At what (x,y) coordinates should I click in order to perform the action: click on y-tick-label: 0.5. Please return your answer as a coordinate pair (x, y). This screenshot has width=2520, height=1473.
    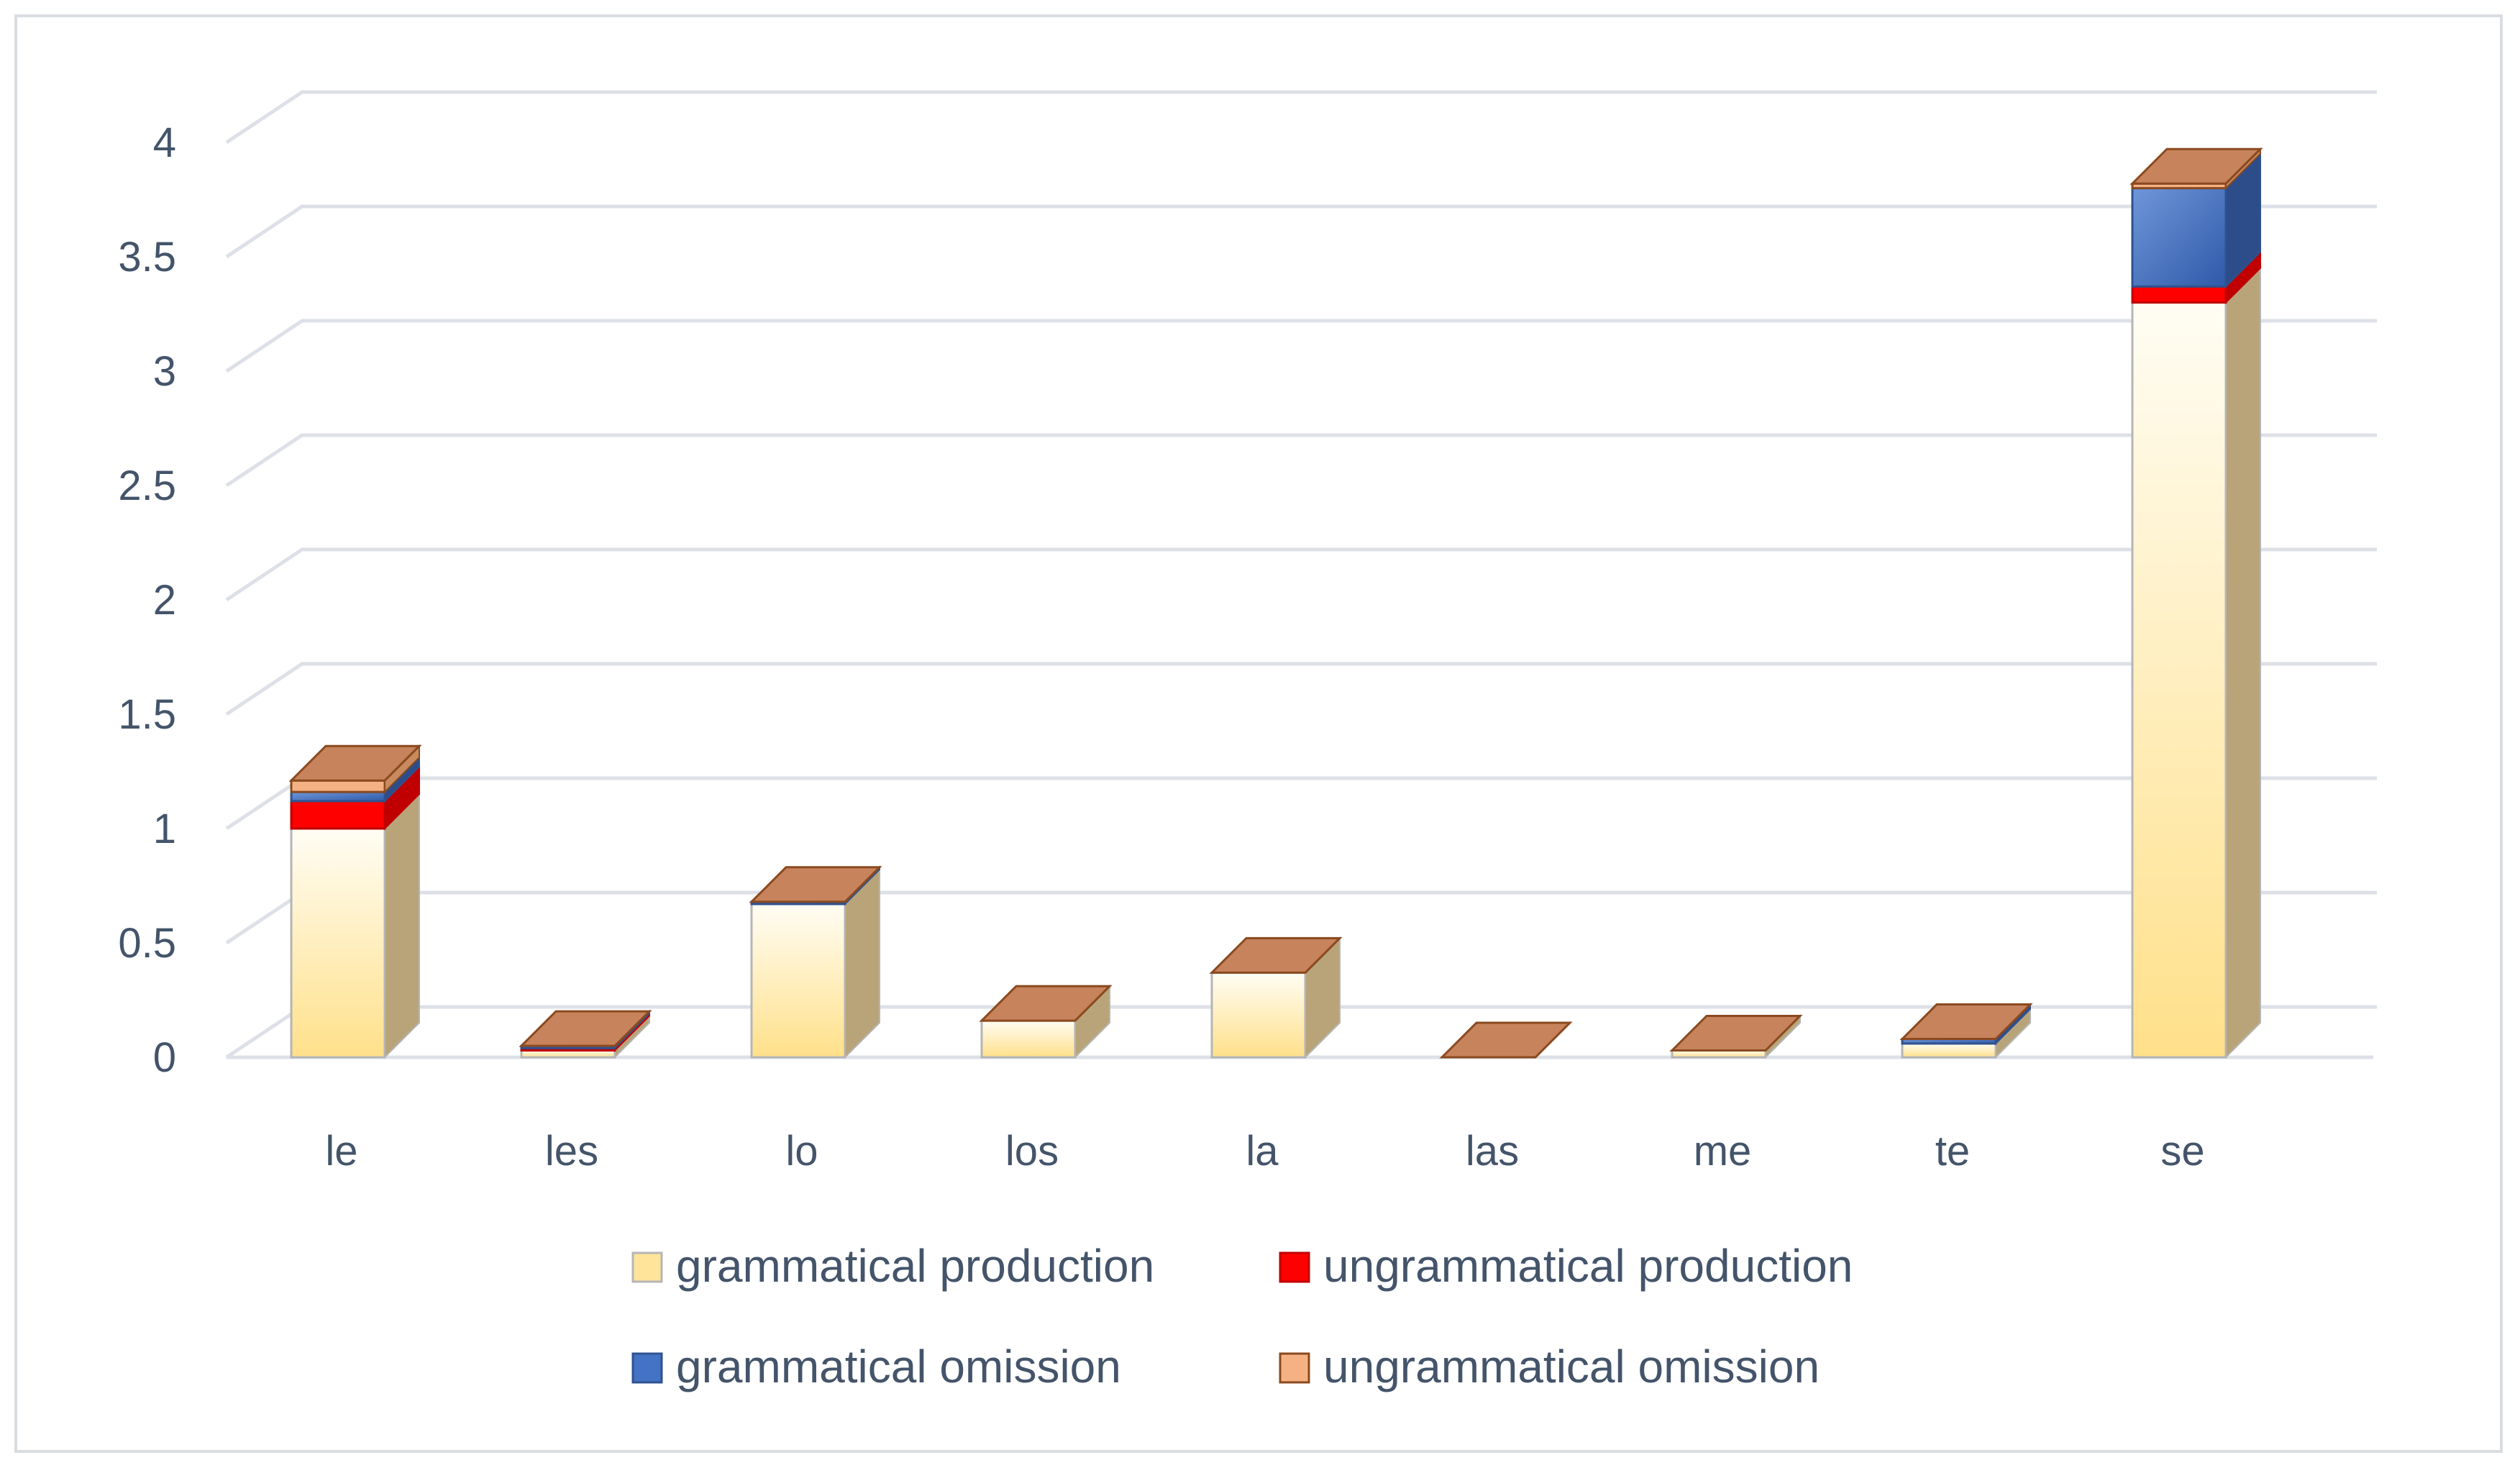
    Looking at the image, I should click on (147, 943).